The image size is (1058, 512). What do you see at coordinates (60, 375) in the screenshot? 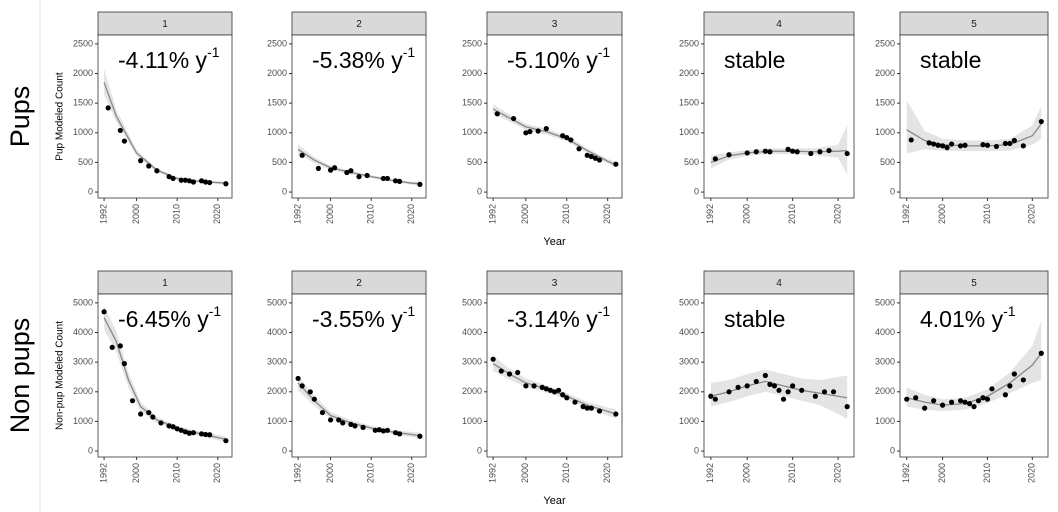
I see `y-axis-label: Non-pup Modeled Count` at bounding box center [60, 375].